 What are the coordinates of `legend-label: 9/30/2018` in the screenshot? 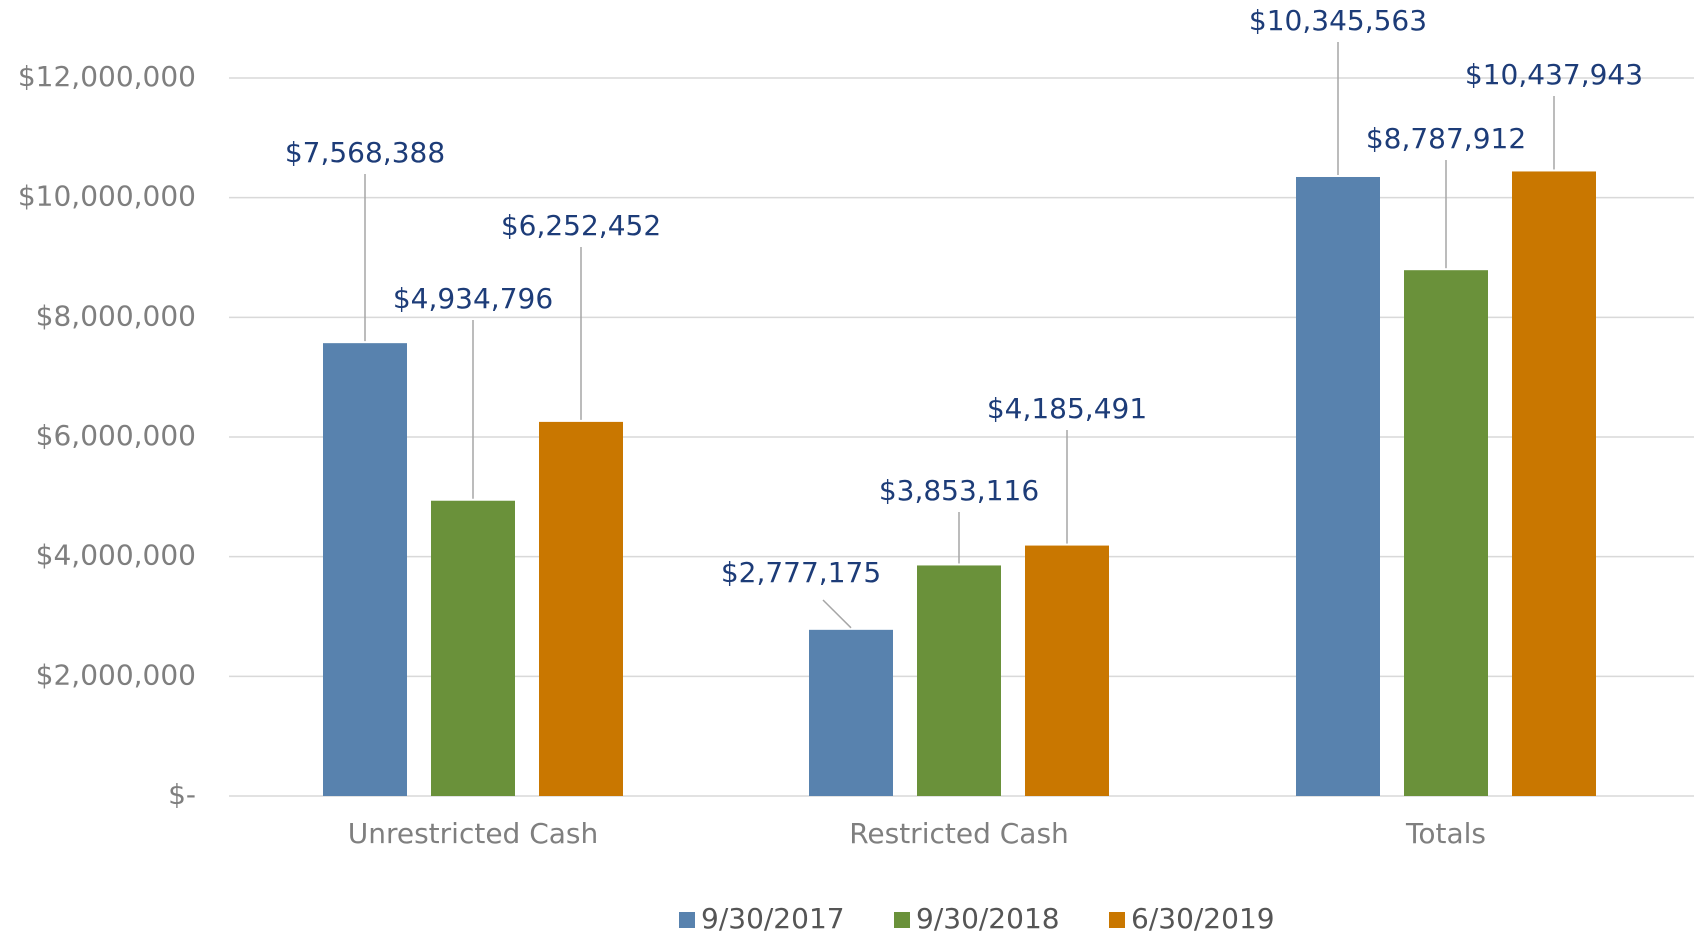 It's located at (988, 918).